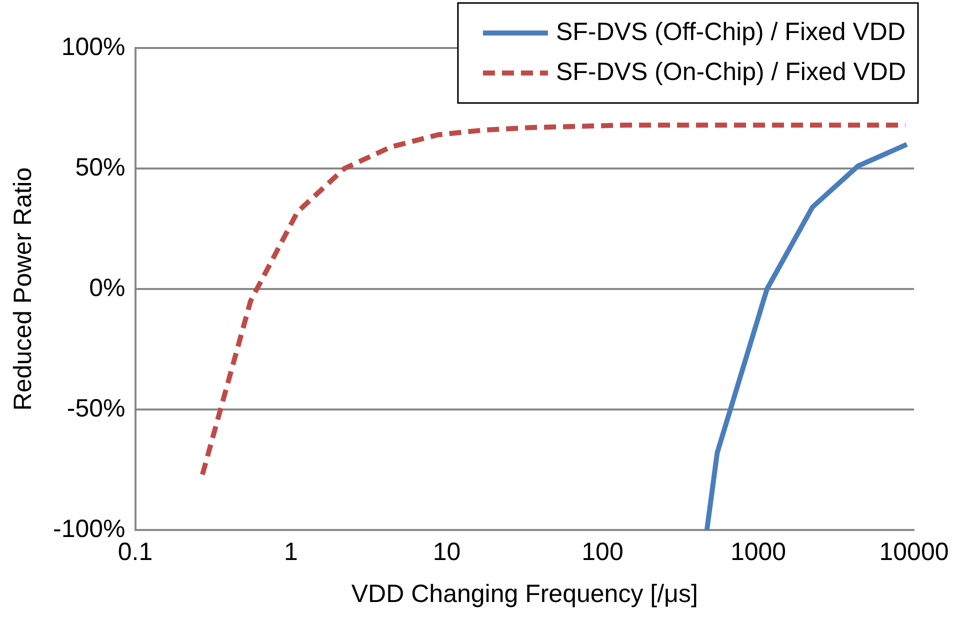 Image resolution: width=959 pixels, height=619 pixels. Describe the element at coordinates (107, 288) in the screenshot. I see `y-tick-label: 0%` at that location.